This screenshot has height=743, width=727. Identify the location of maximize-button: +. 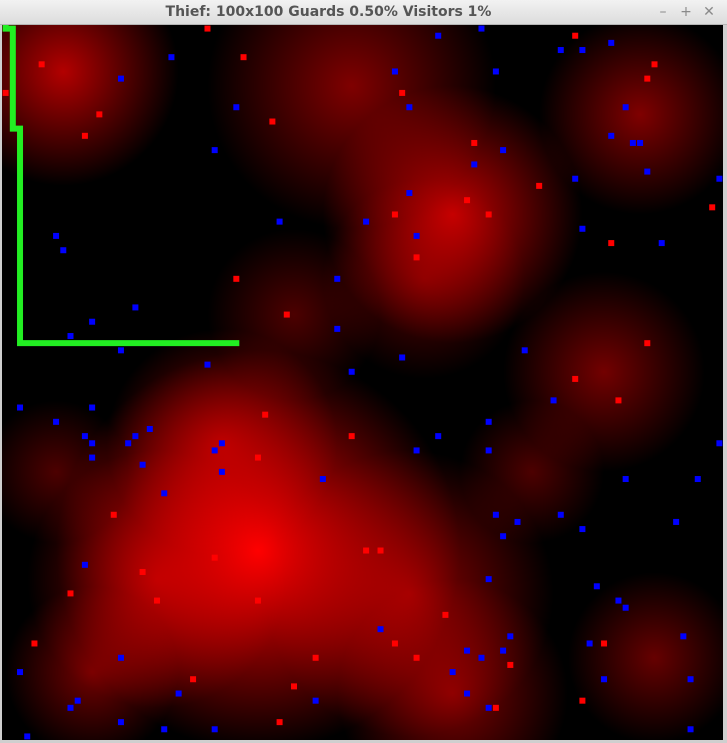
(686, 12).